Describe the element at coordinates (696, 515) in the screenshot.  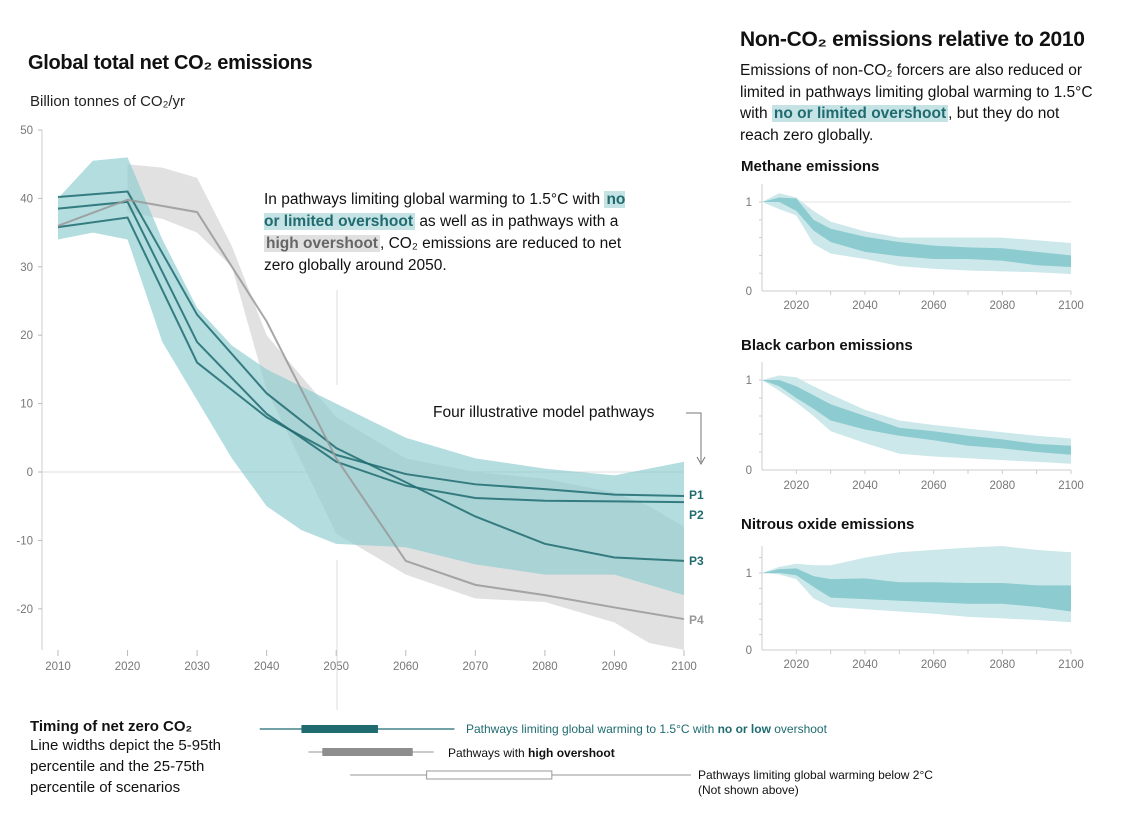
I see `pathway-label-P2: P2` at that location.